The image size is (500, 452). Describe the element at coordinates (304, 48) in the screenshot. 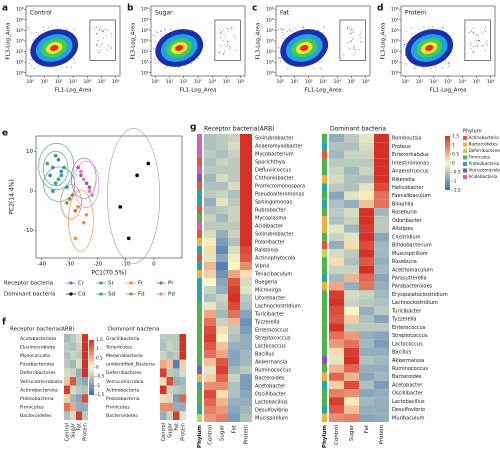

I see `density-level` at that location.